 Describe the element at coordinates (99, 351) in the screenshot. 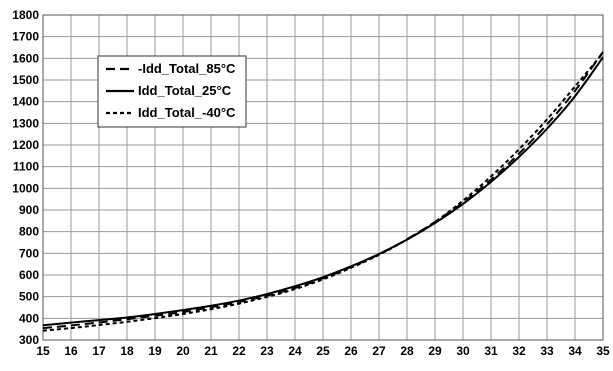

I see `x-tick-label: 17` at that location.